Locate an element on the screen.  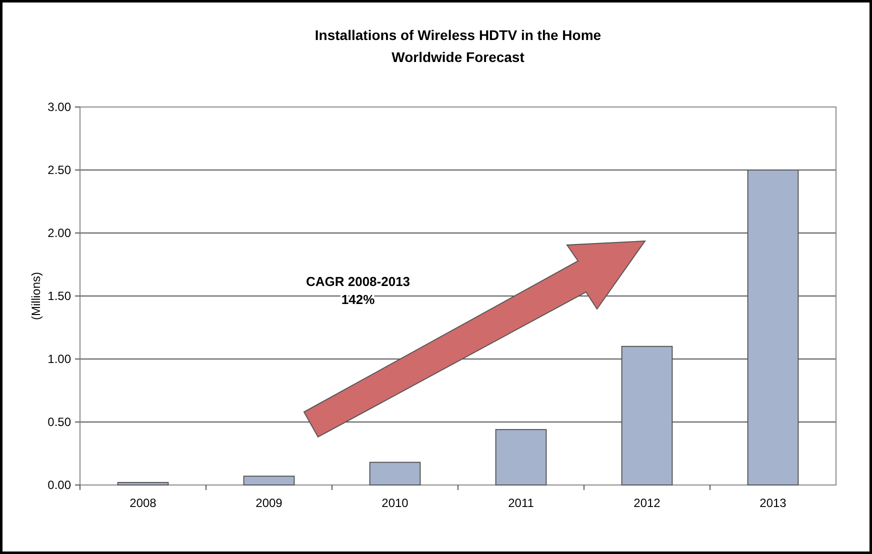
x-tick-label: 2011 is located at coordinates (521, 503).